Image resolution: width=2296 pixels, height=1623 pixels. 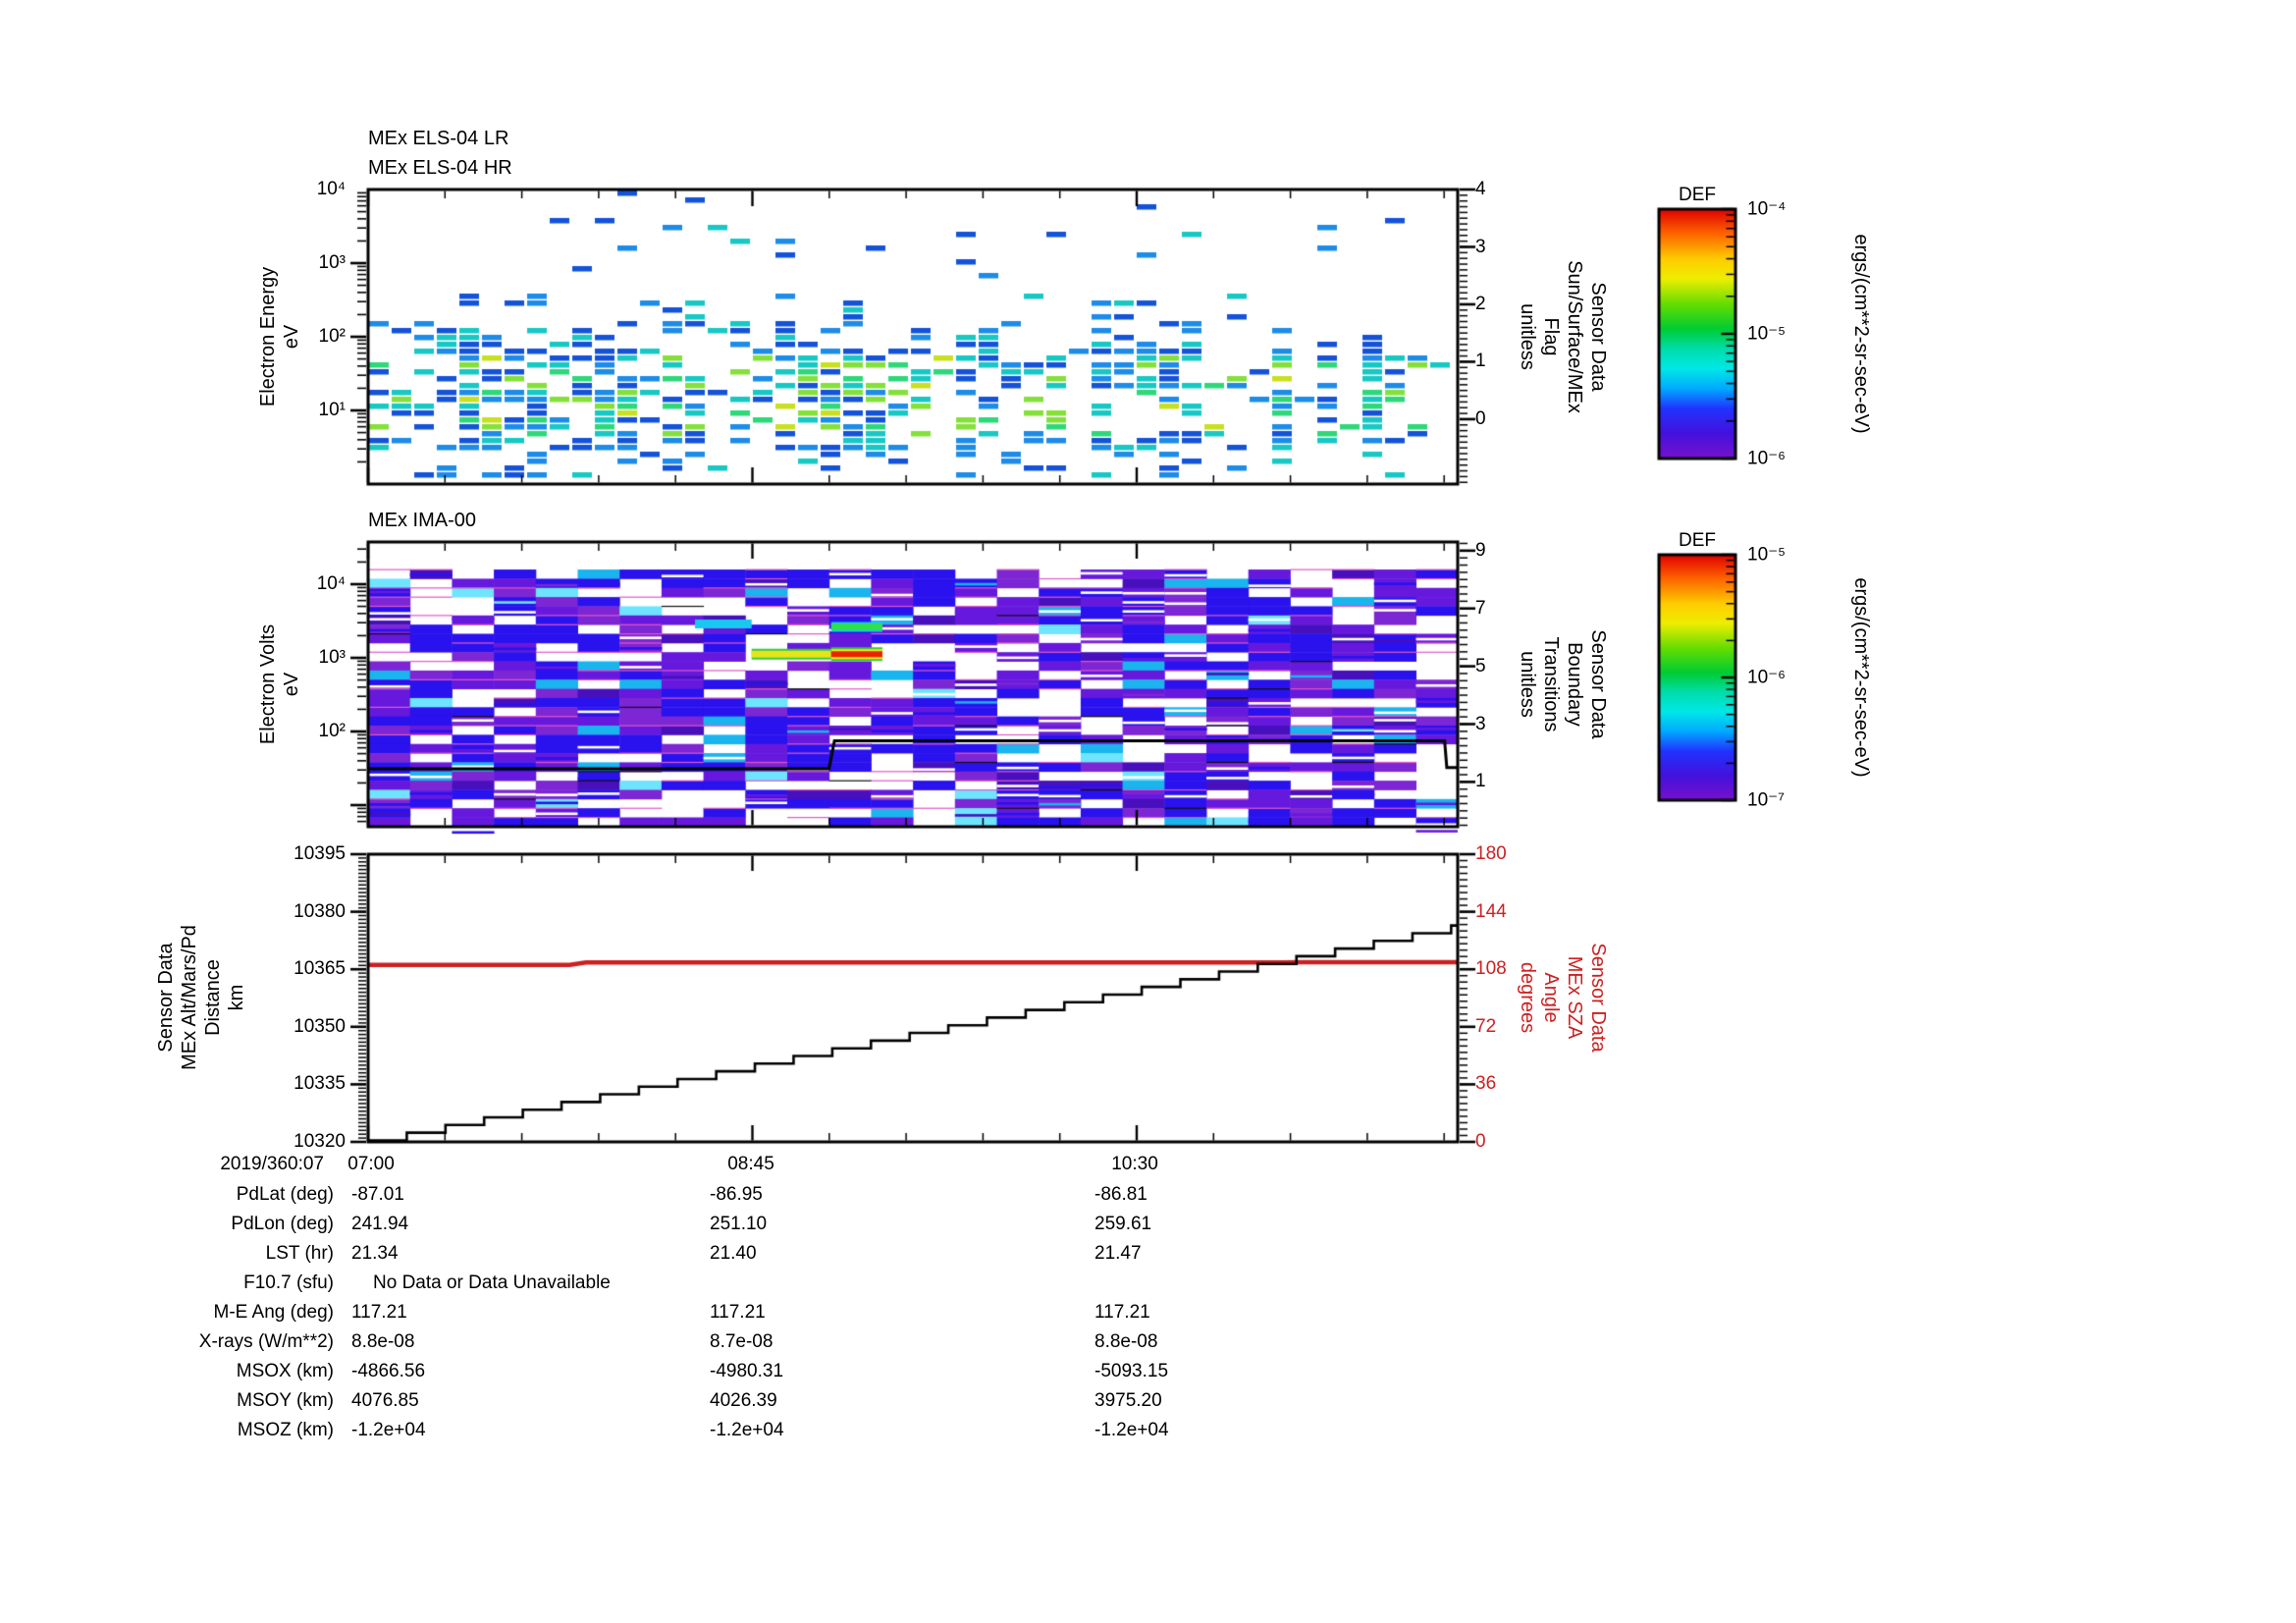 What do you see at coordinates (742, 1342) in the screenshot?
I see `table-value: 8.7e-08` at bounding box center [742, 1342].